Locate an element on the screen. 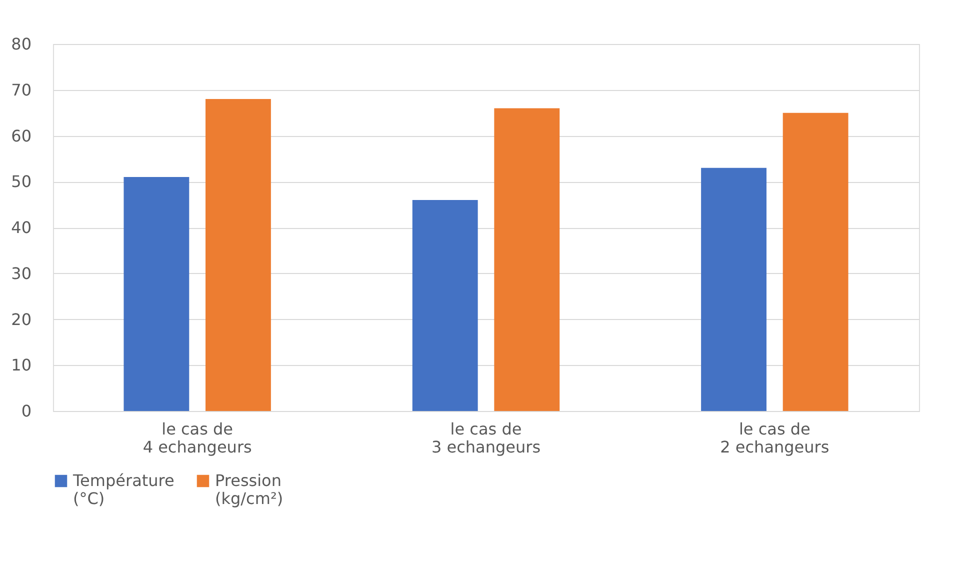  y-tick-label: 0 is located at coordinates (26, 411).